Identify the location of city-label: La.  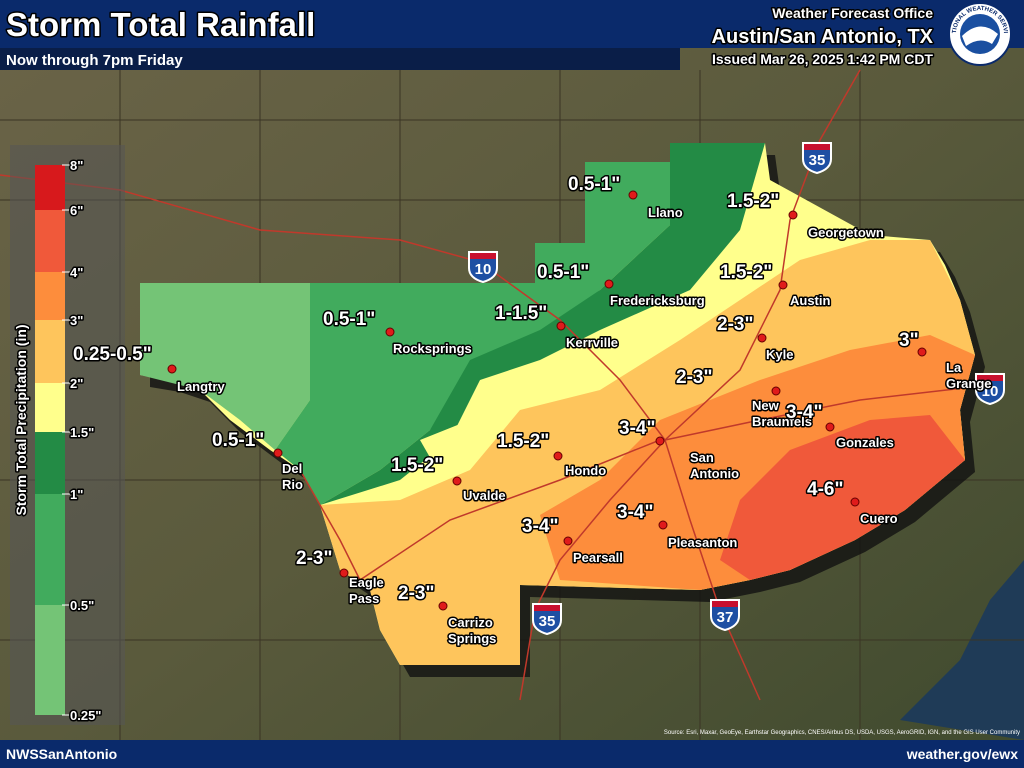
(954, 367).